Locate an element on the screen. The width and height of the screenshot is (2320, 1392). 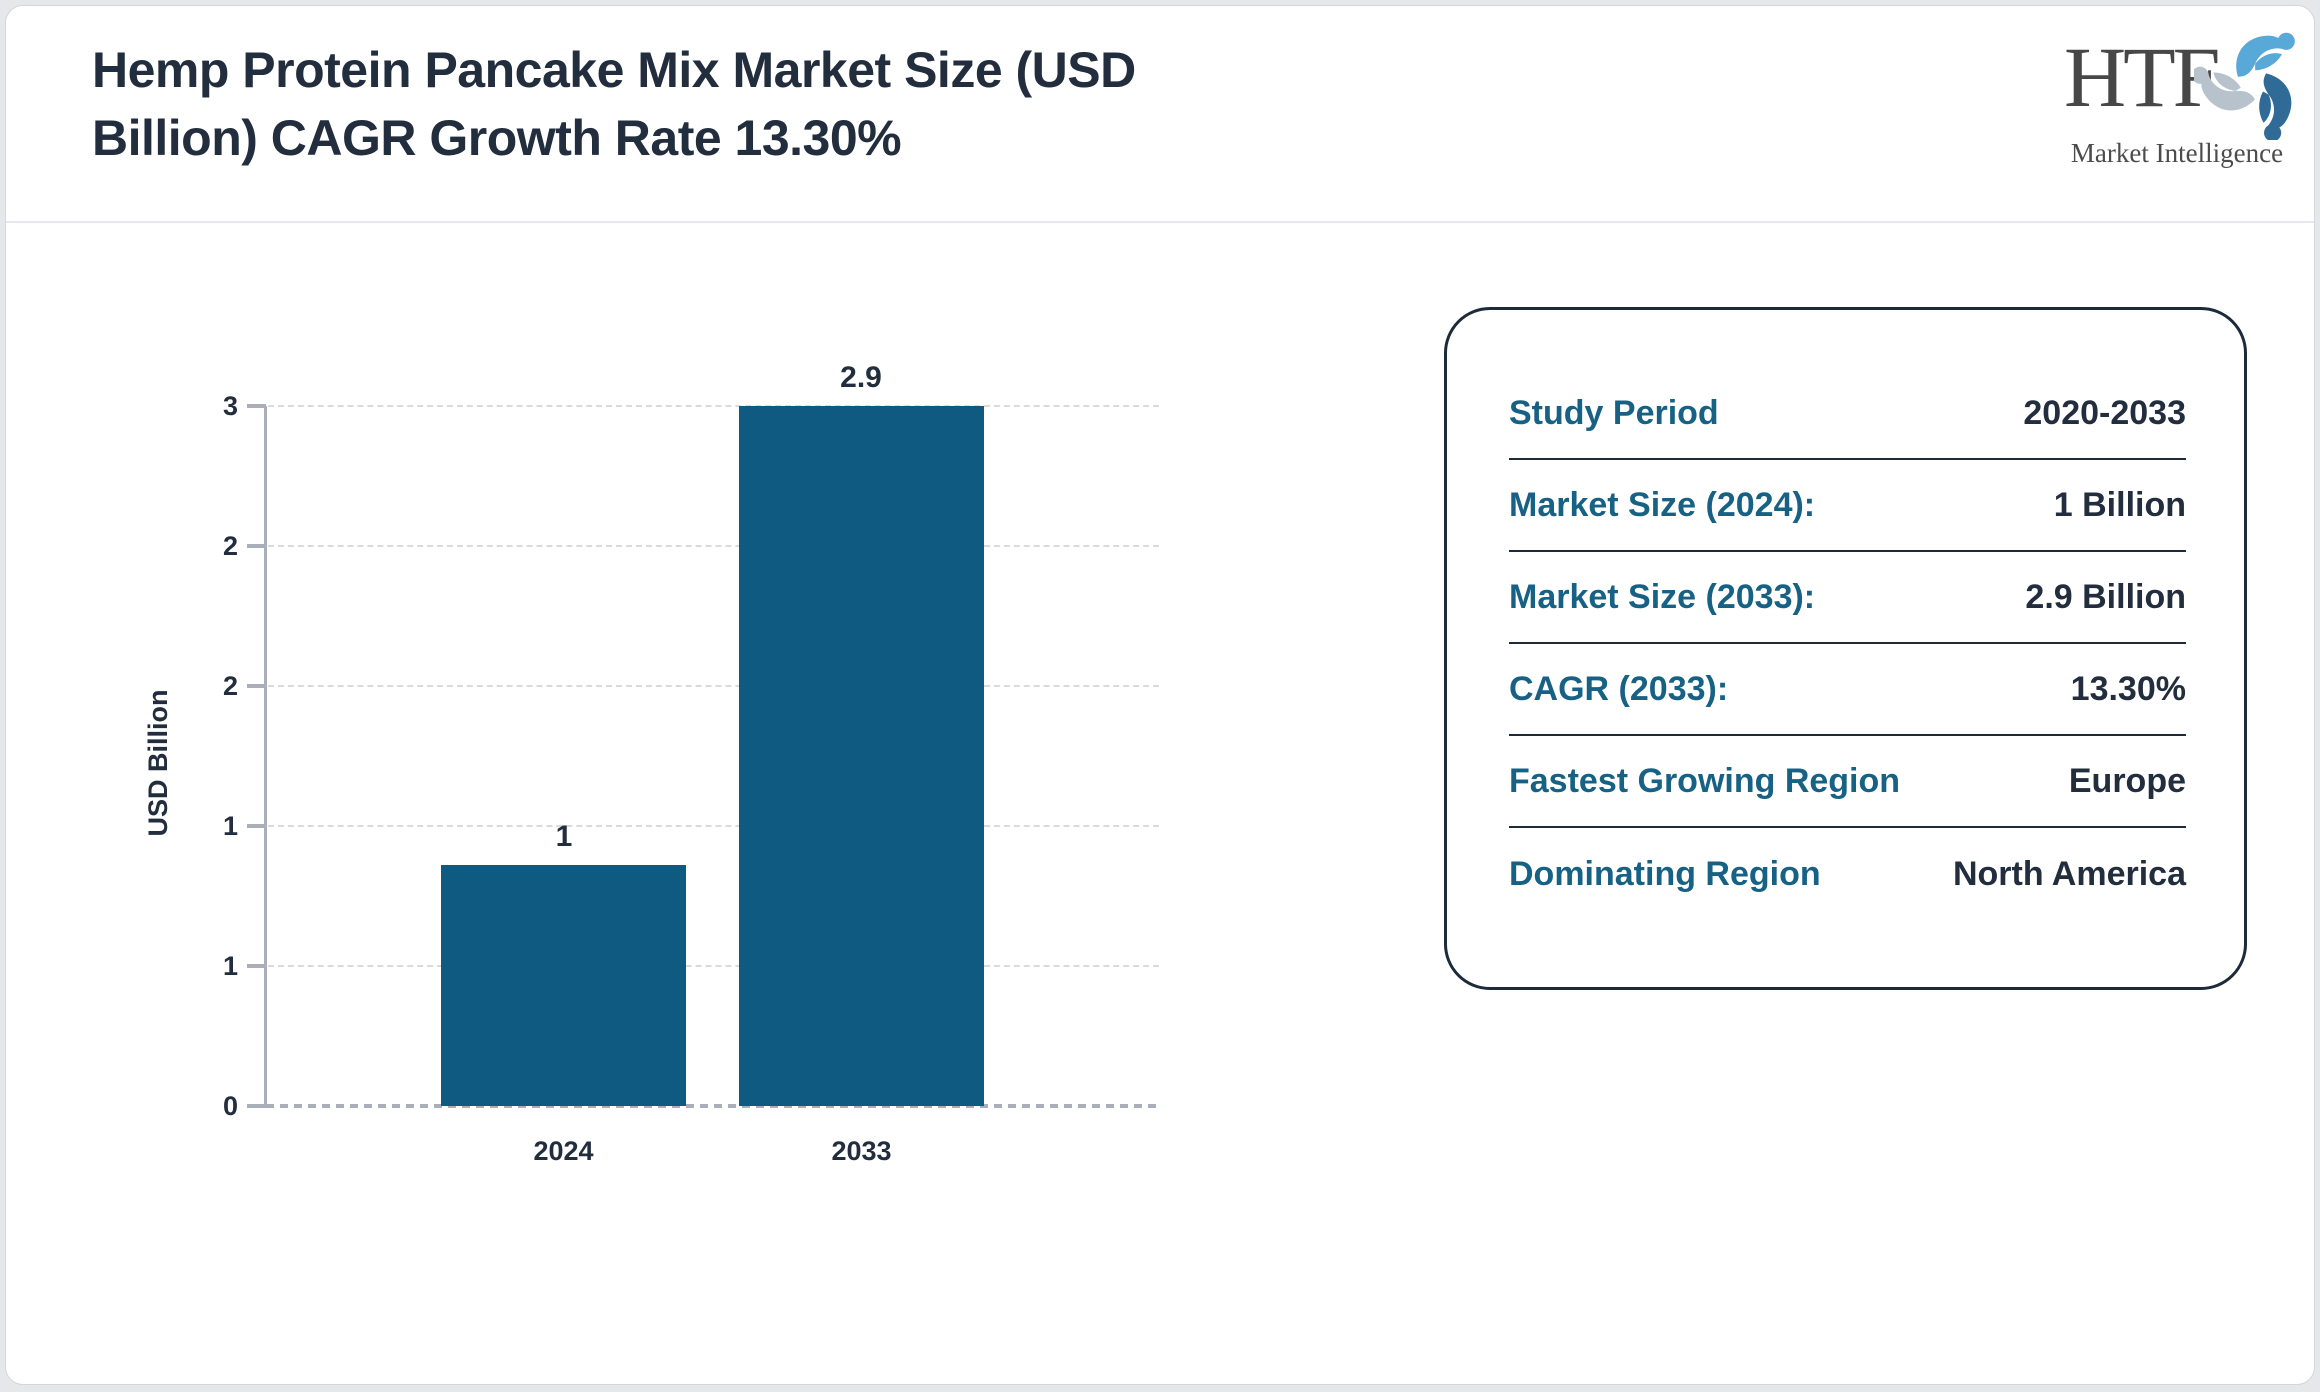
y-tick-label: 3 is located at coordinates (230, 406).